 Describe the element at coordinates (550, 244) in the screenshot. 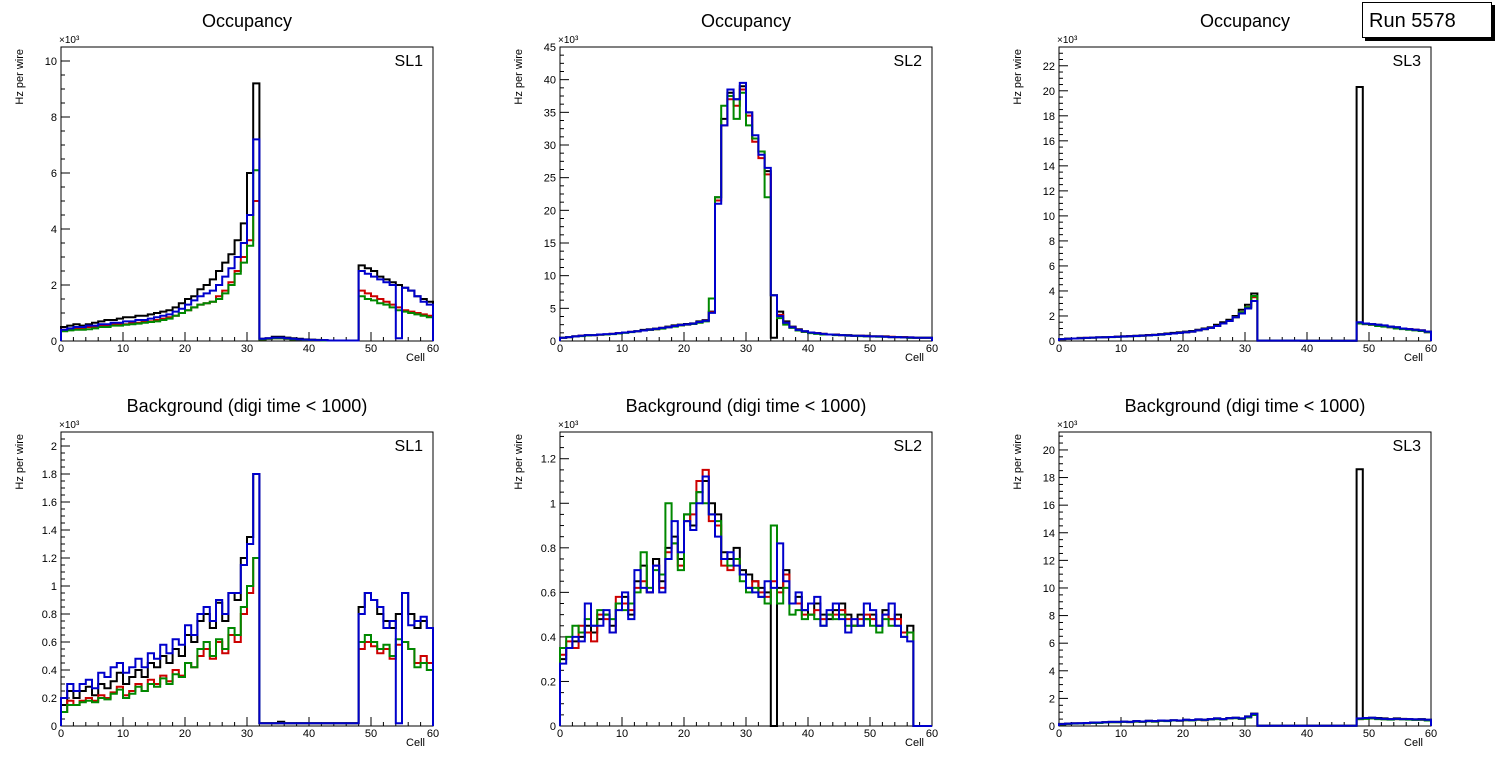

I see `y-tick-label: 15` at that location.